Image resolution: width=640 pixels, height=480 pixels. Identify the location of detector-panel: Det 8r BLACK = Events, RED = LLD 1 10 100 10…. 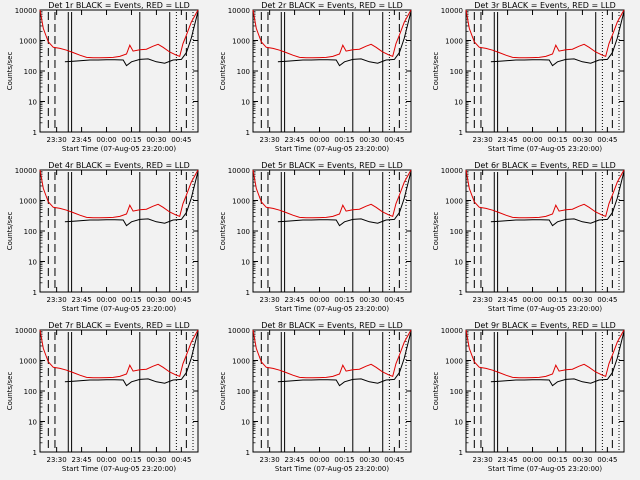
(315, 397).